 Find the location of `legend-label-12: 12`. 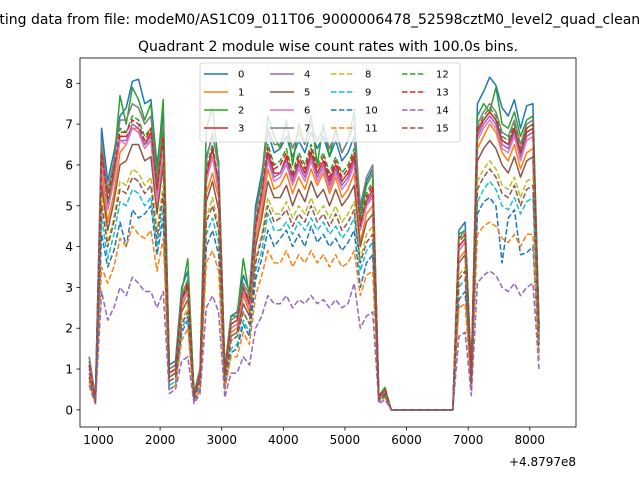

legend-label-12: 12 is located at coordinates (442, 75).